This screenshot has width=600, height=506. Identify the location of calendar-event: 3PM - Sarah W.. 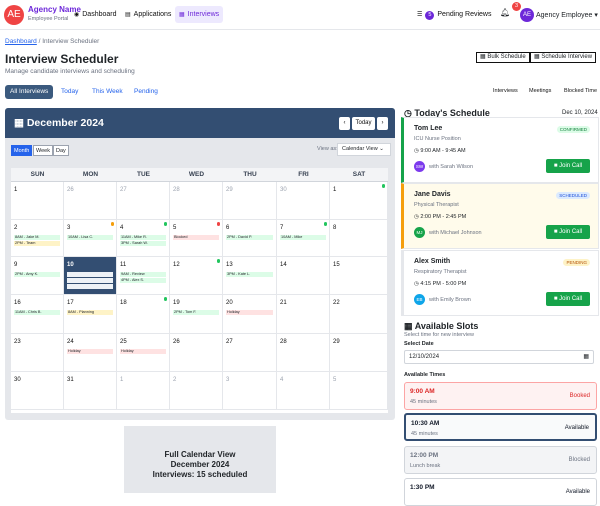
(143, 243).